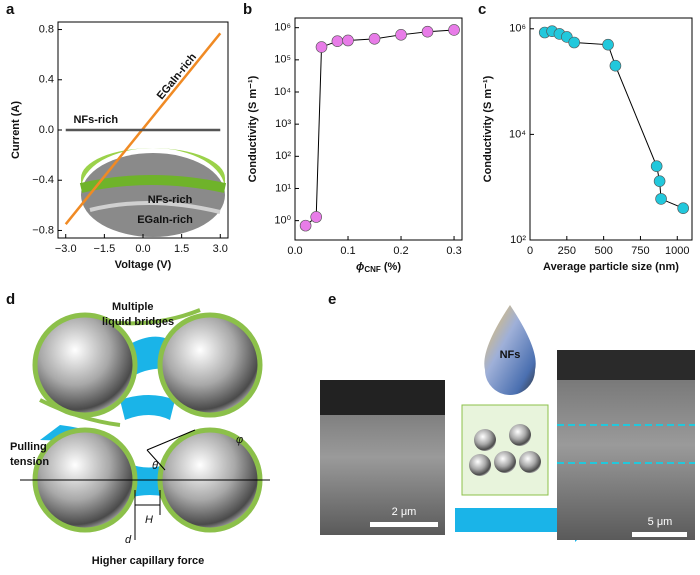 This screenshot has height=575, width=700. I want to click on x-tick-label: 0.3, so click(453, 251).